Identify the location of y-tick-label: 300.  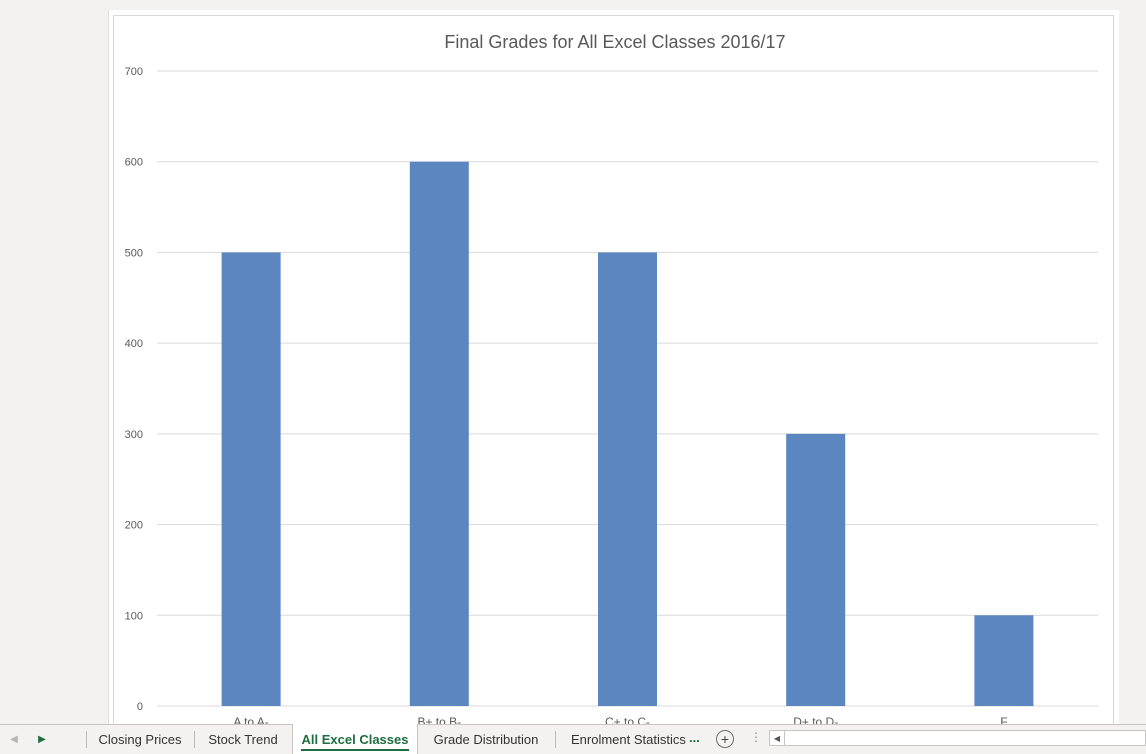
(134, 435).